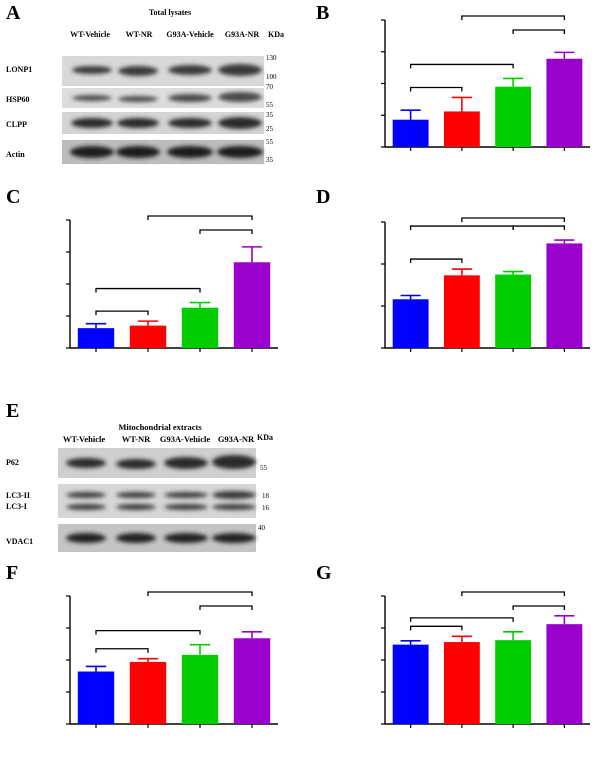 This screenshot has width=597, height=777. I want to click on blot-e-bands-vdac1, so click(161, 538).